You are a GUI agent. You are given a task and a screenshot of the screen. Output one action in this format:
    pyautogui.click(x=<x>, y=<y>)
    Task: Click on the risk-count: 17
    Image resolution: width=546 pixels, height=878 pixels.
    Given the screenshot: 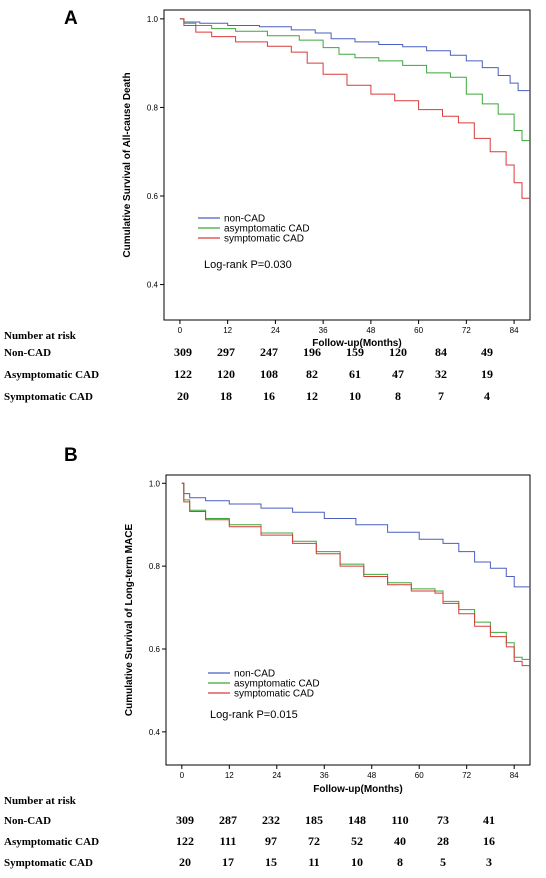 What is the action you would take?
    pyautogui.click(x=228, y=862)
    